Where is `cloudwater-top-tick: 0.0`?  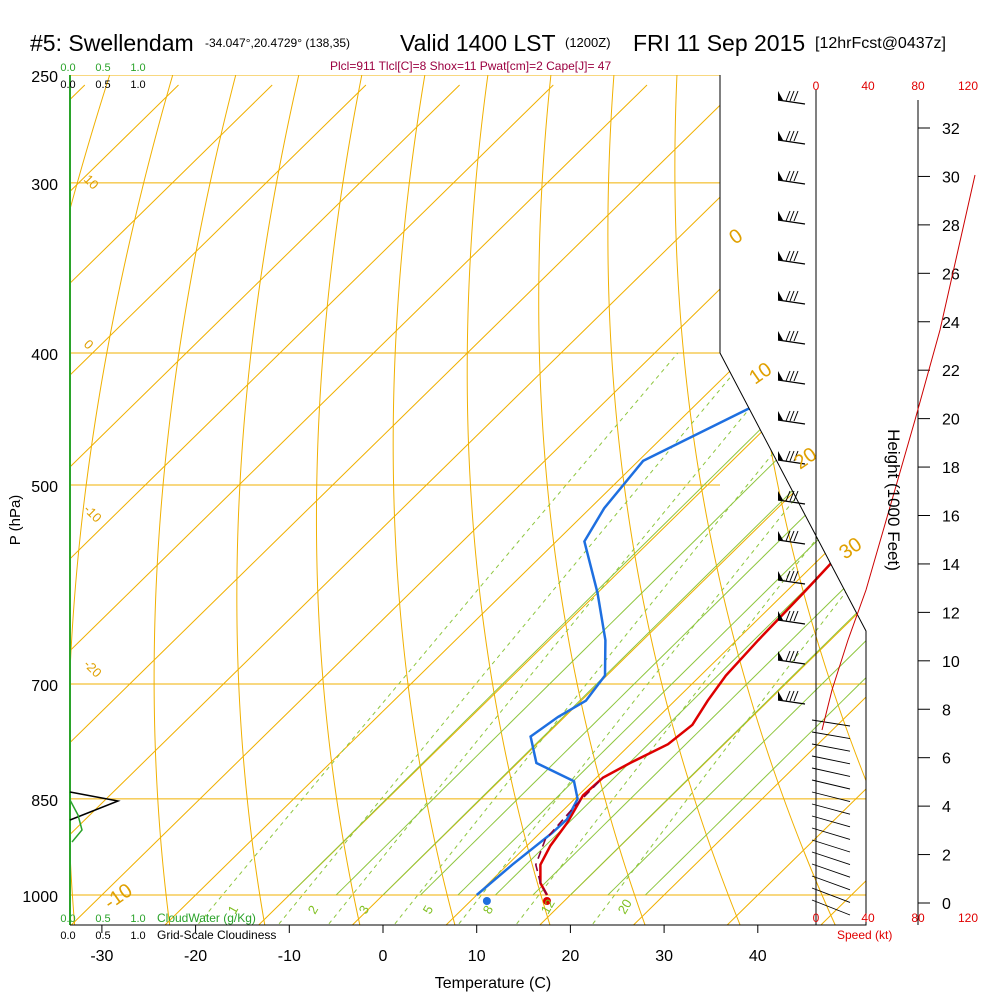
cloudwater-top-tick: 0.0 is located at coordinates (67, 68).